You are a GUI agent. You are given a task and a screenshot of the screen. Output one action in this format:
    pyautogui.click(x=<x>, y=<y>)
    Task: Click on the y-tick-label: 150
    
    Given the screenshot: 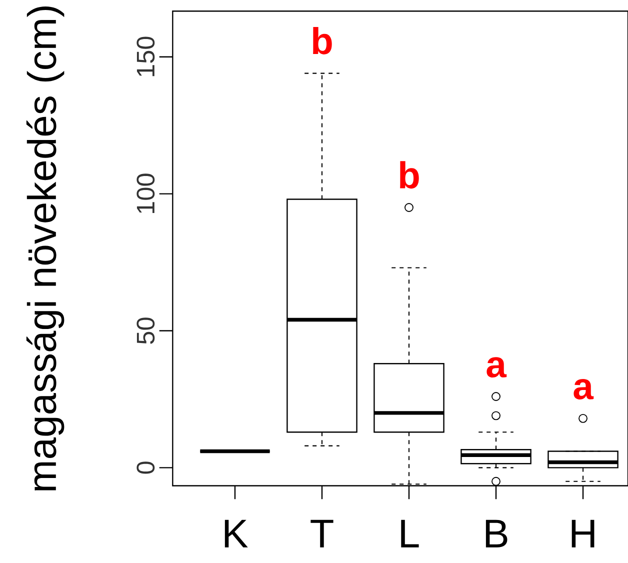 What is the action you would take?
    pyautogui.click(x=145, y=56)
    